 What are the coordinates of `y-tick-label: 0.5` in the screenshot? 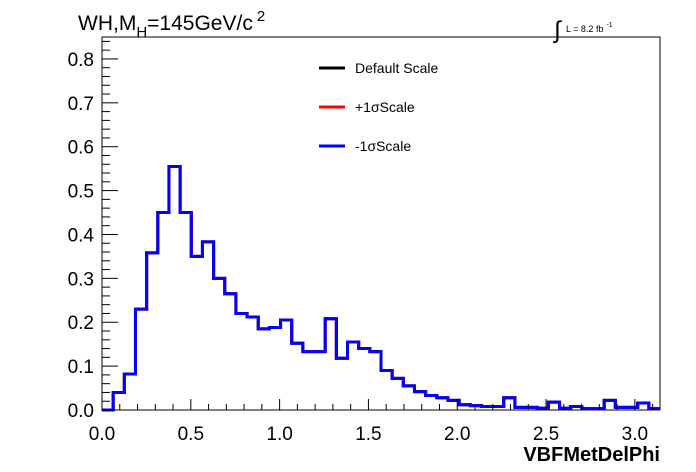 It's located at (81, 192).